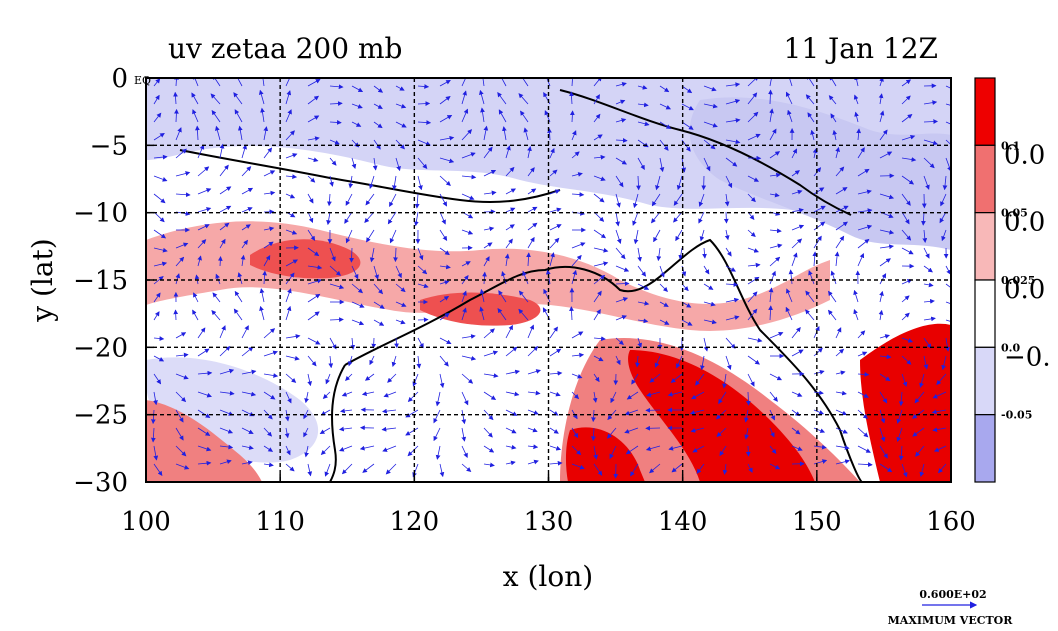  Describe the element at coordinates (1024, 155) in the screenshot. I see `colorbar-side-label: 0.0` at that location.